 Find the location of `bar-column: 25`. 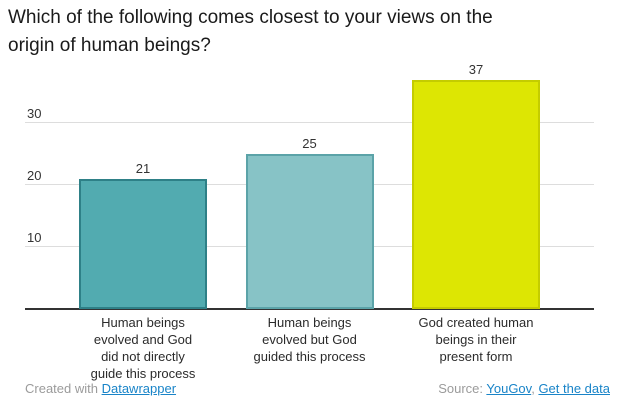

bar-column: 25 is located at coordinates (310, 222).